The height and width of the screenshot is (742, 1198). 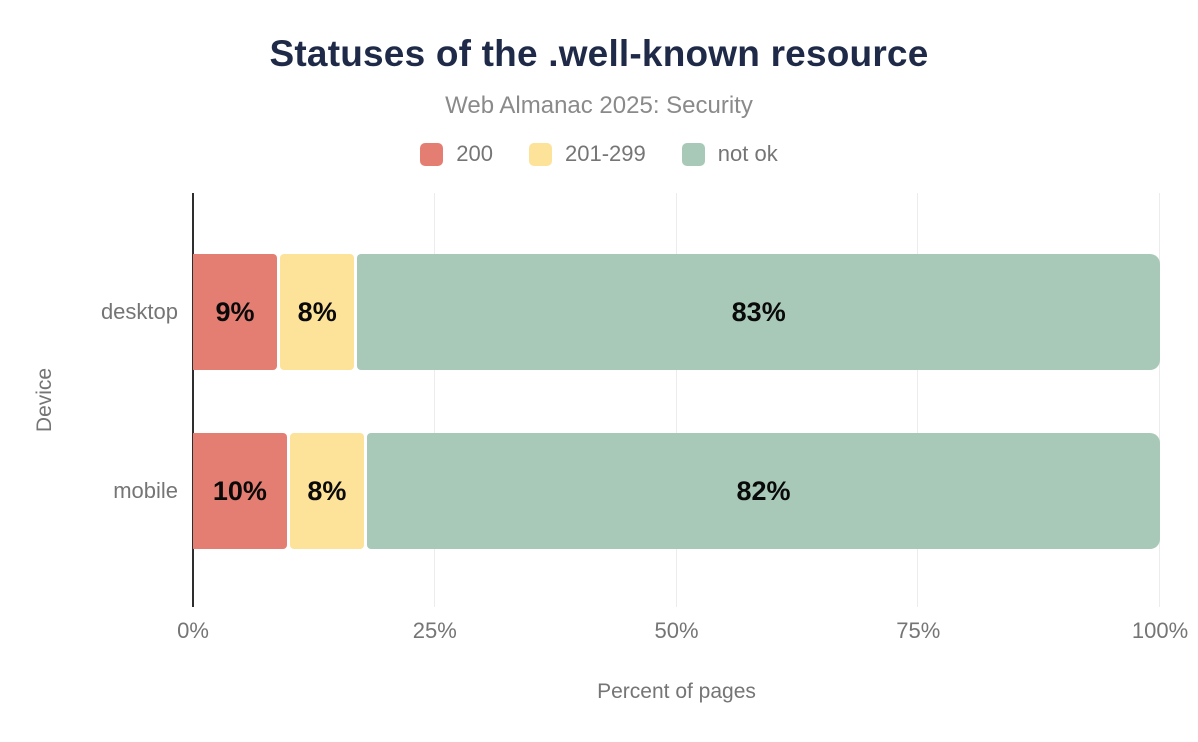 What do you see at coordinates (44, 400) in the screenshot?
I see `y-axis-title: Device` at bounding box center [44, 400].